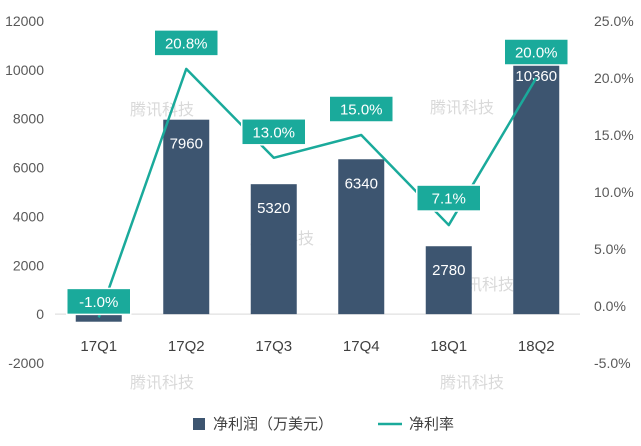  Describe the element at coordinates (610, 306) in the screenshot. I see `right-tick-label: 0.0%` at that location.